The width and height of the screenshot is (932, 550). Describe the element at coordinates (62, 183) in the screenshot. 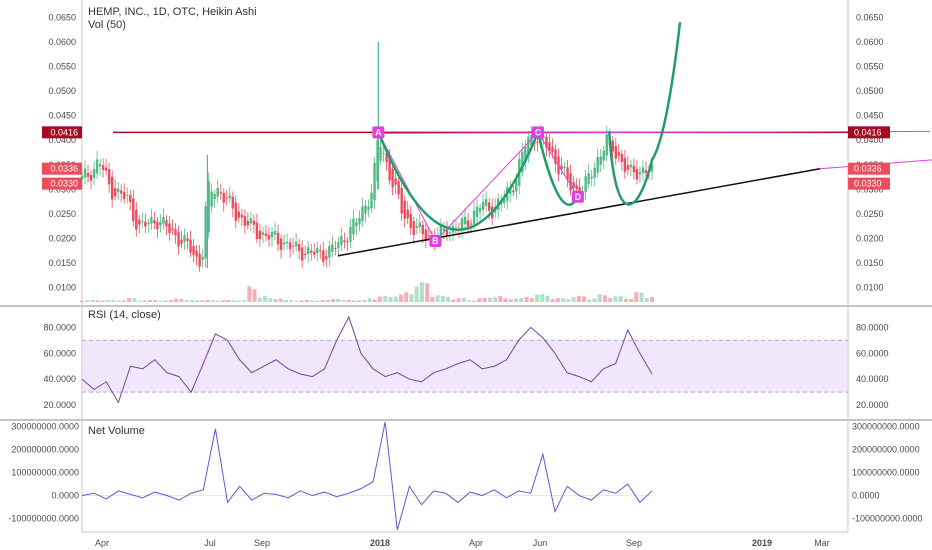

I see `price-tag-left` at that location.